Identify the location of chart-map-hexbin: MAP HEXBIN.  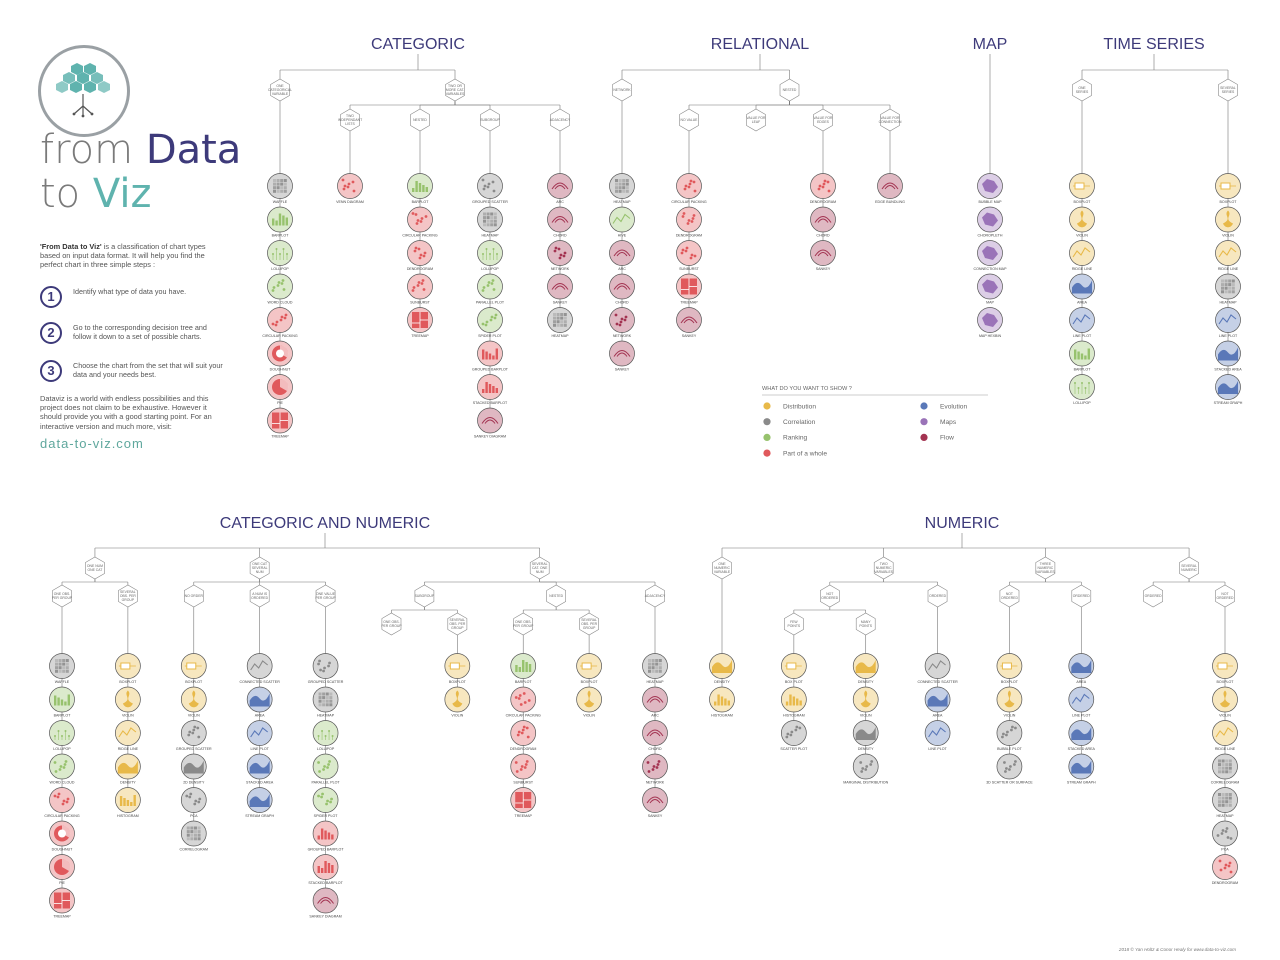
(990, 323).